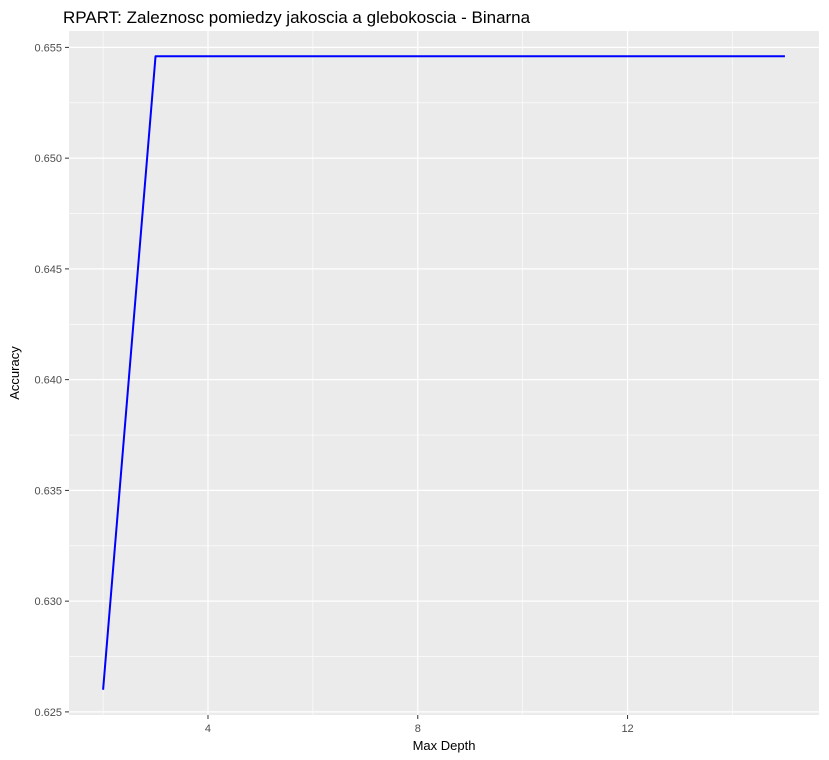 The width and height of the screenshot is (829, 760). What do you see at coordinates (208, 729) in the screenshot?
I see `x-tick-label: 4` at bounding box center [208, 729].